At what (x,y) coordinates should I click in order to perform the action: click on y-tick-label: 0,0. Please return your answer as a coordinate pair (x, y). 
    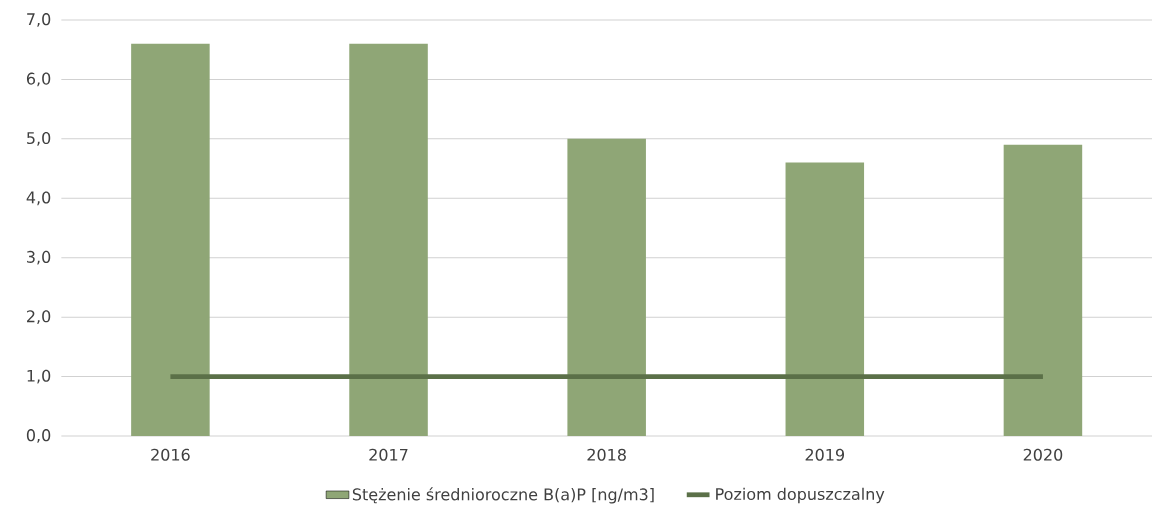
    Looking at the image, I should click on (38, 436).